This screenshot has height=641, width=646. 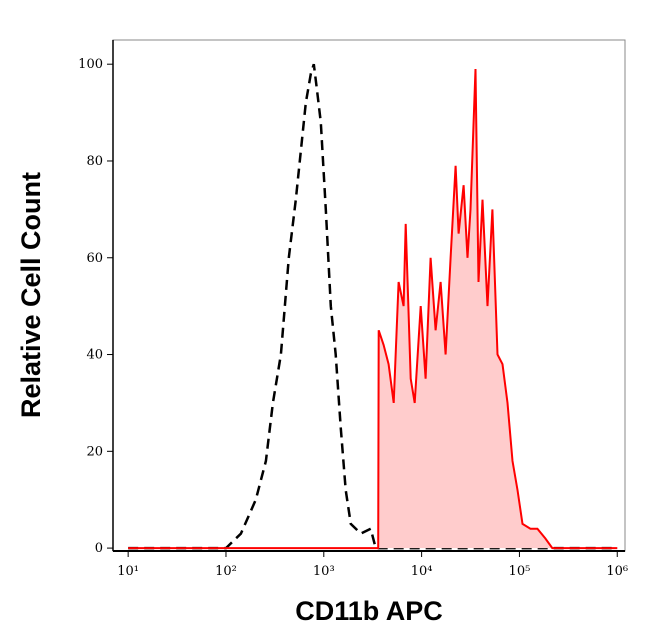 I want to click on y-tick-label: 20, so click(x=94, y=451).